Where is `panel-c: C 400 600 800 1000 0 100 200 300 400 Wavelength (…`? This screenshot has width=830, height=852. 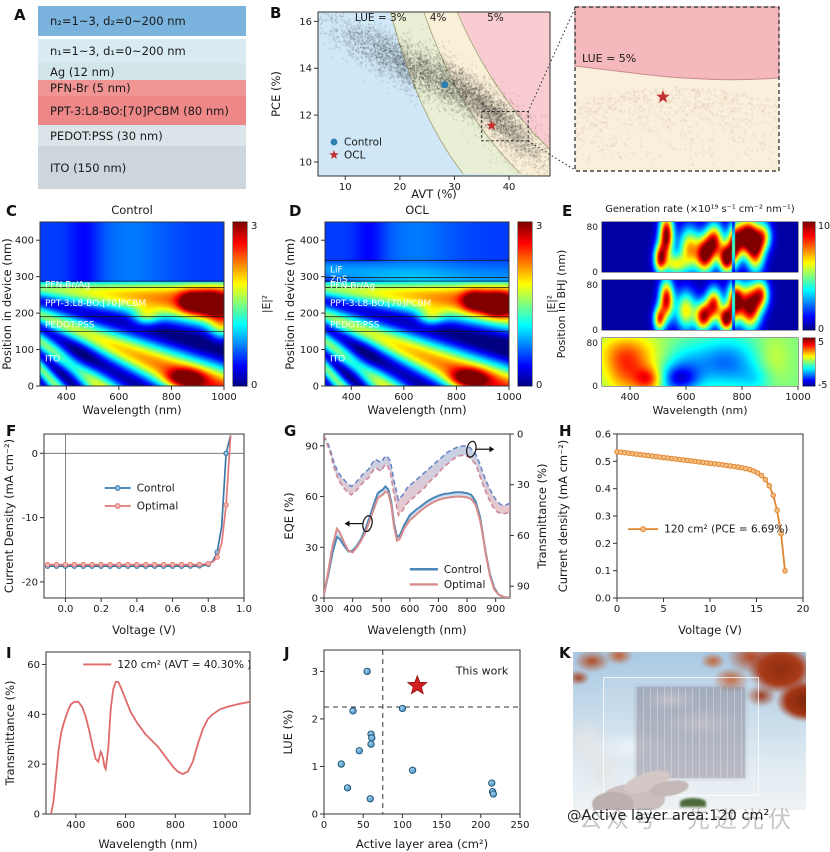
panel-c: C 400 600 800 1000 0 100 200 300 400 Wavelength (… is located at coordinates (142, 309).